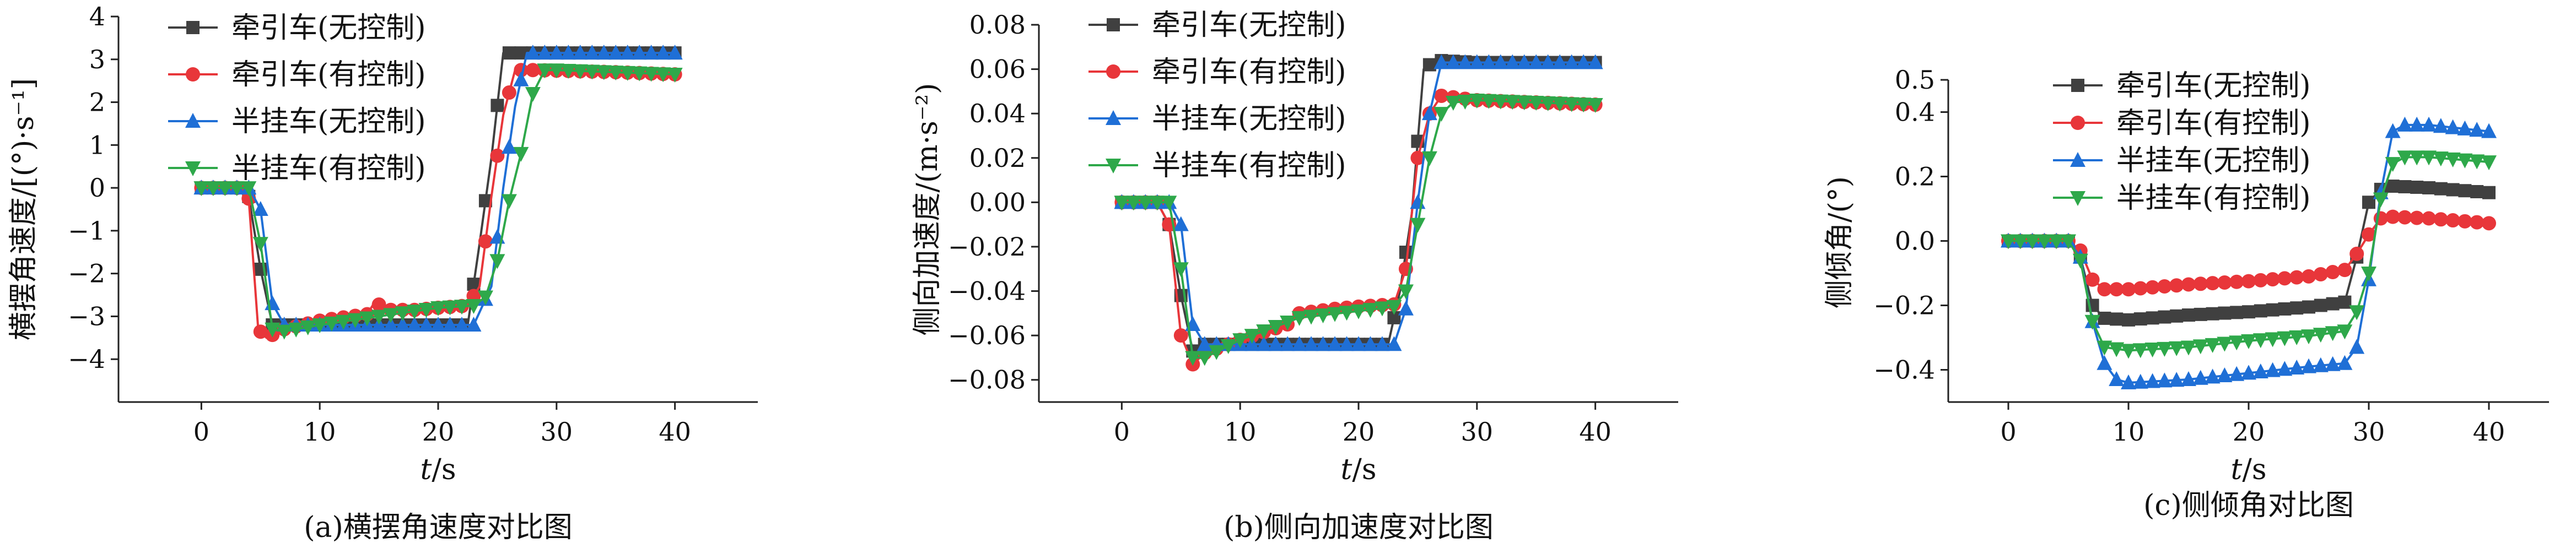 This screenshot has width=2576, height=559. Describe the element at coordinates (1364, 469) in the screenshot. I see `x-axis-label-unit: /s` at that location.